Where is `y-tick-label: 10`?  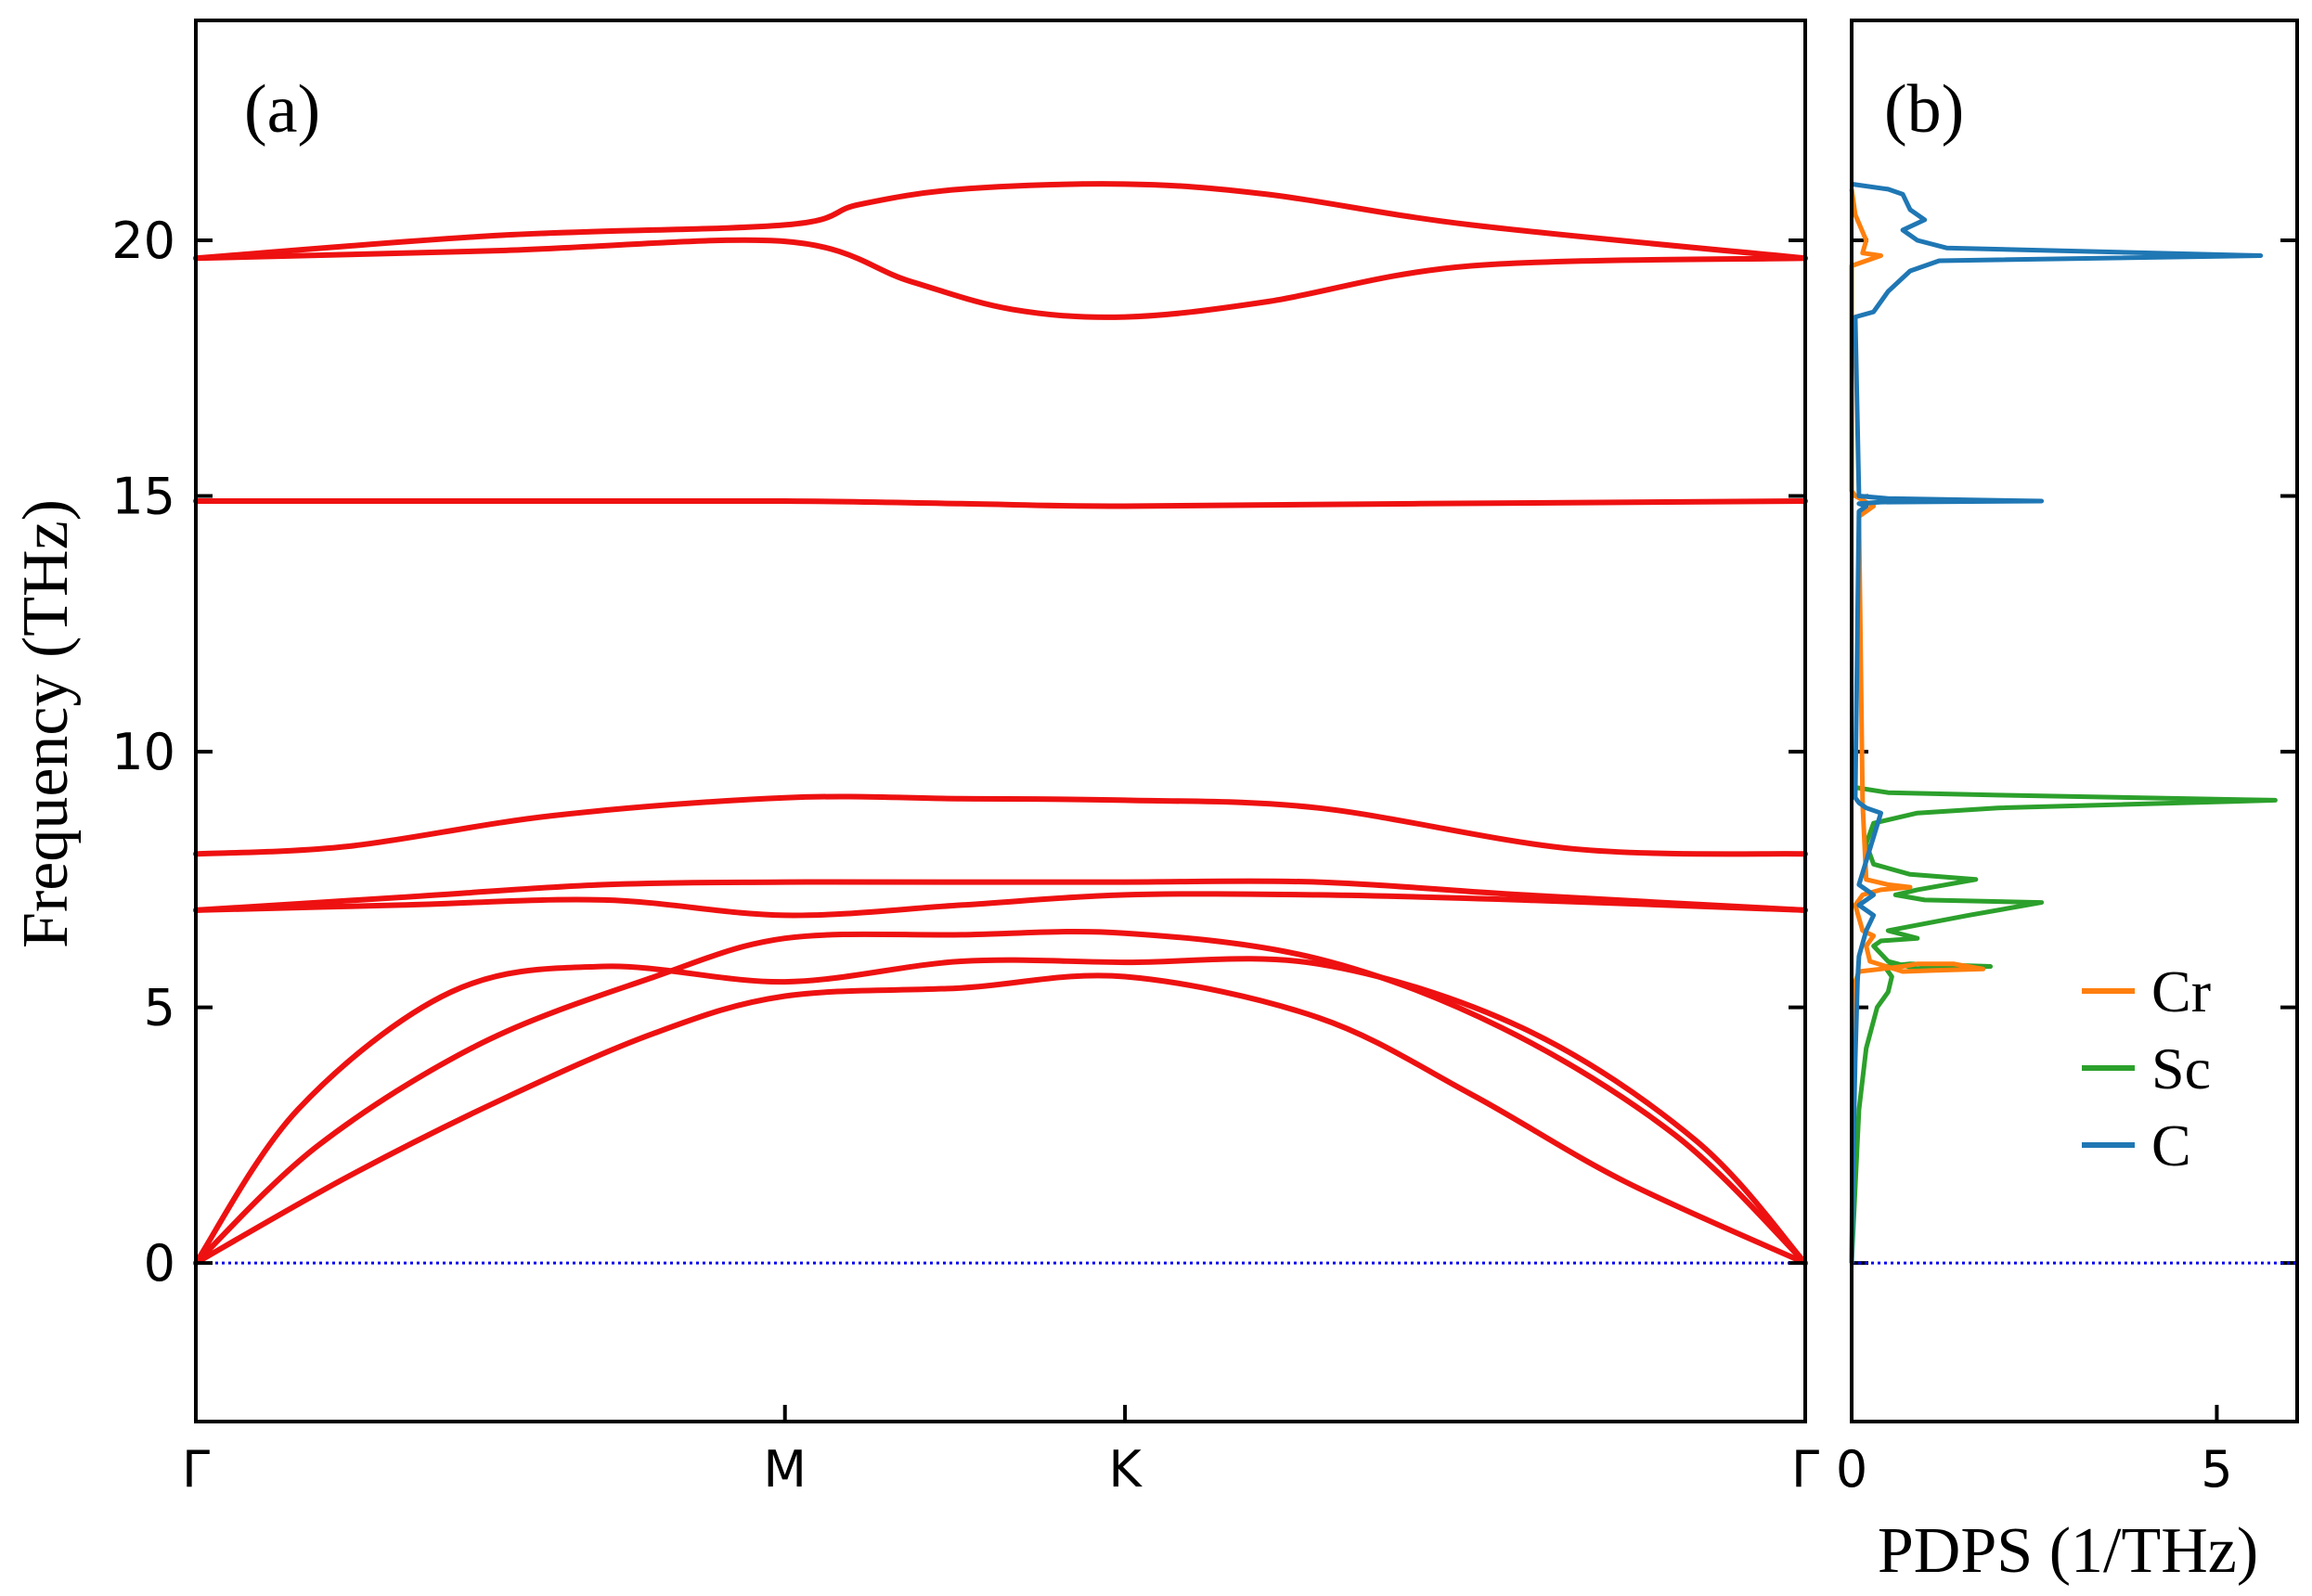
y-tick-label: 10 is located at coordinates (143, 752).